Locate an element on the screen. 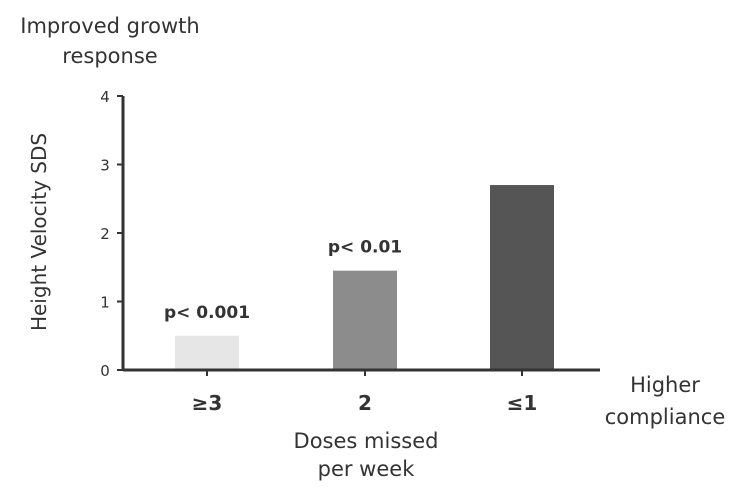  x-axis-label-line-2: per week is located at coordinates (367, 469).